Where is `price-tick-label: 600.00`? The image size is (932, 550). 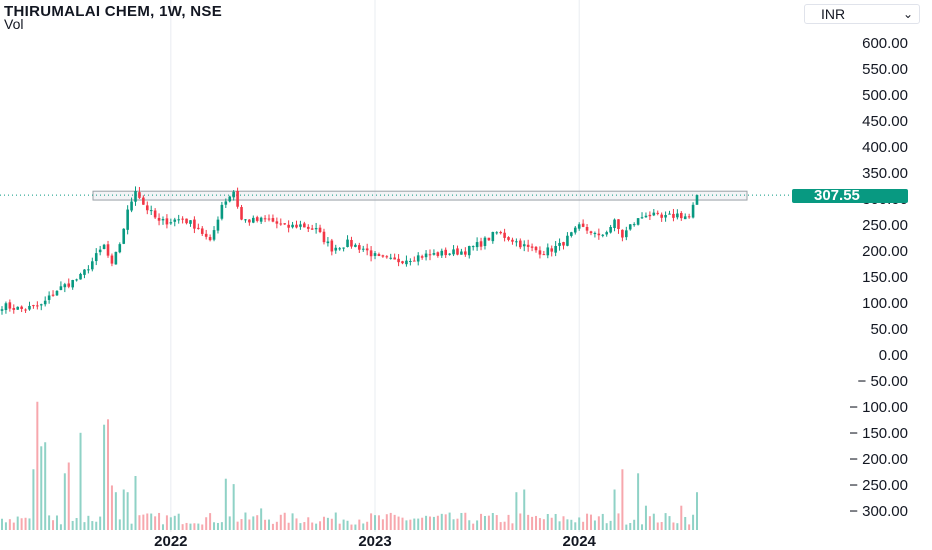
price-tick-label: 600.00 is located at coordinates (885, 43).